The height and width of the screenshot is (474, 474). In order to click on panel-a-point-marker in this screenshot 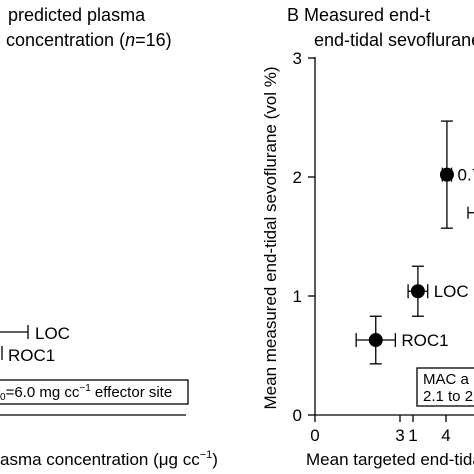, I will do `click(446, 174)`.